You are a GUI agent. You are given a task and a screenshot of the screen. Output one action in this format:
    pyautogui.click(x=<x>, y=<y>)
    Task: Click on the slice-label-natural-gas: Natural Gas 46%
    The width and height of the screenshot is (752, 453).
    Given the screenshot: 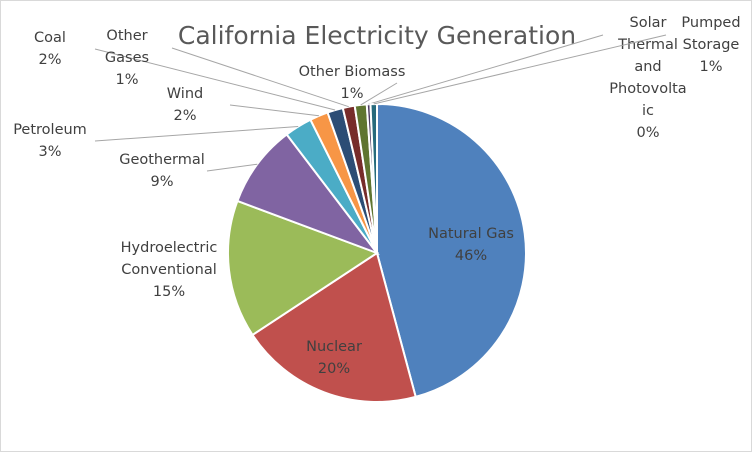 What is the action you would take?
    pyautogui.click(x=471, y=245)
    